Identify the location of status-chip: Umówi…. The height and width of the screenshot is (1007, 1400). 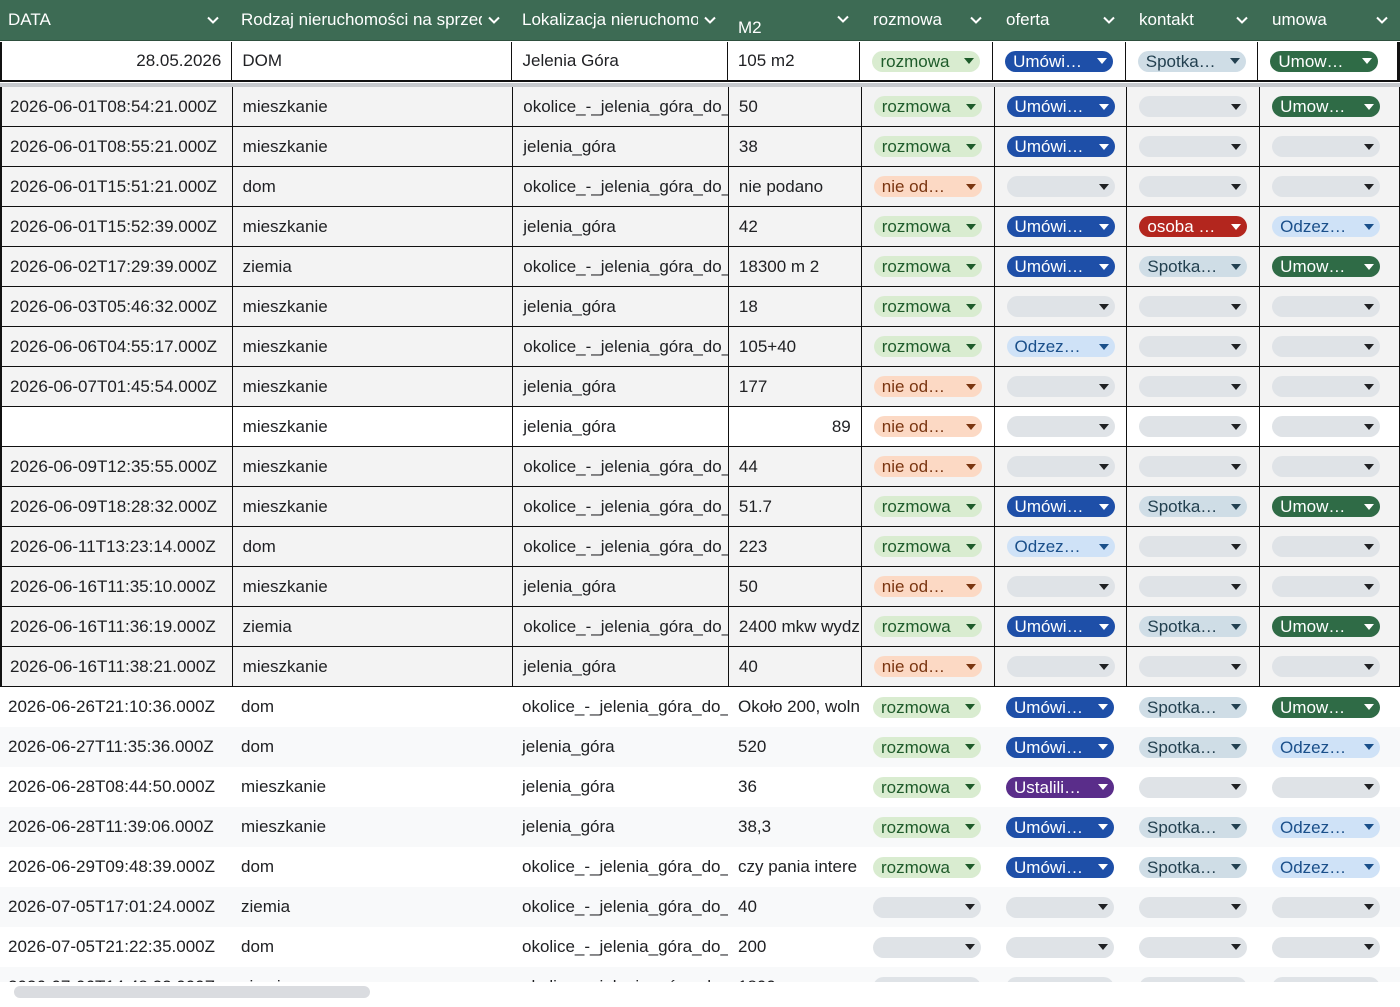
(1060, 506).